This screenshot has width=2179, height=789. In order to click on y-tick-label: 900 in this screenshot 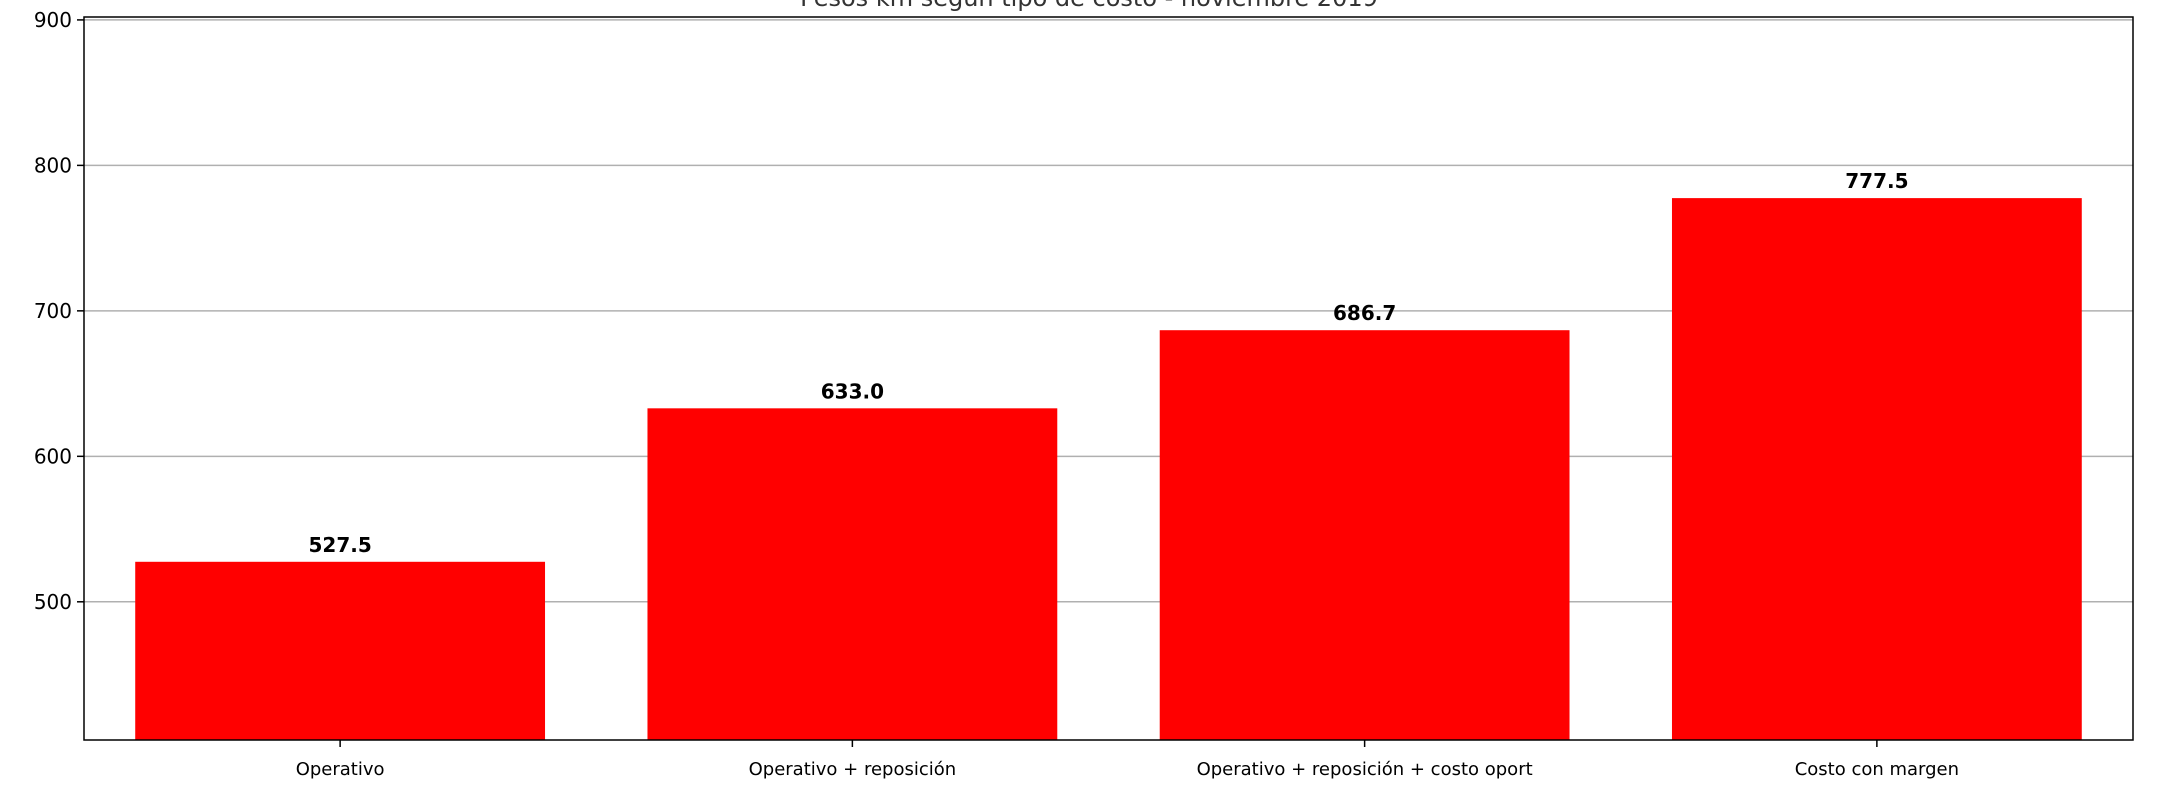, I will do `click(53, 20)`.